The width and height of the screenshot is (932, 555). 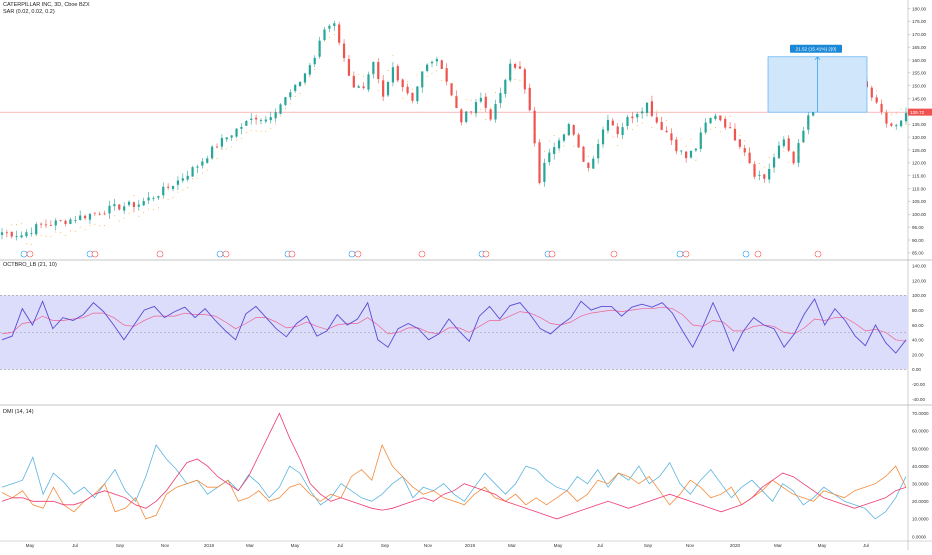 What do you see at coordinates (18, 412) in the screenshot?
I see `dmi-legend: DMI (14, 14)` at bounding box center [18, 412].